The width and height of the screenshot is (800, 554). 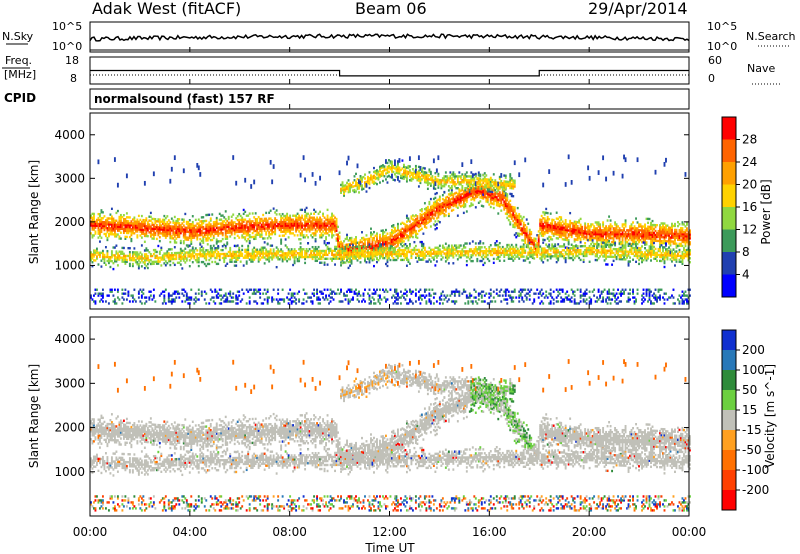 What do you see at coordinates (67, 46) in the screenshot?
I see `noise-left-tick-bottom: 10^0` at bounding box center [67, 46].